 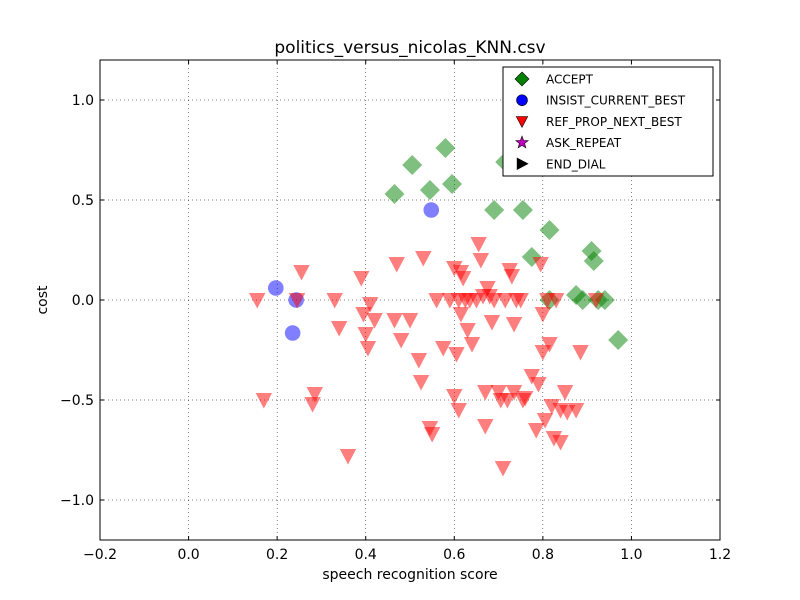 I want to click on y-tick-label: 1.0, so click(x=83, y=101).